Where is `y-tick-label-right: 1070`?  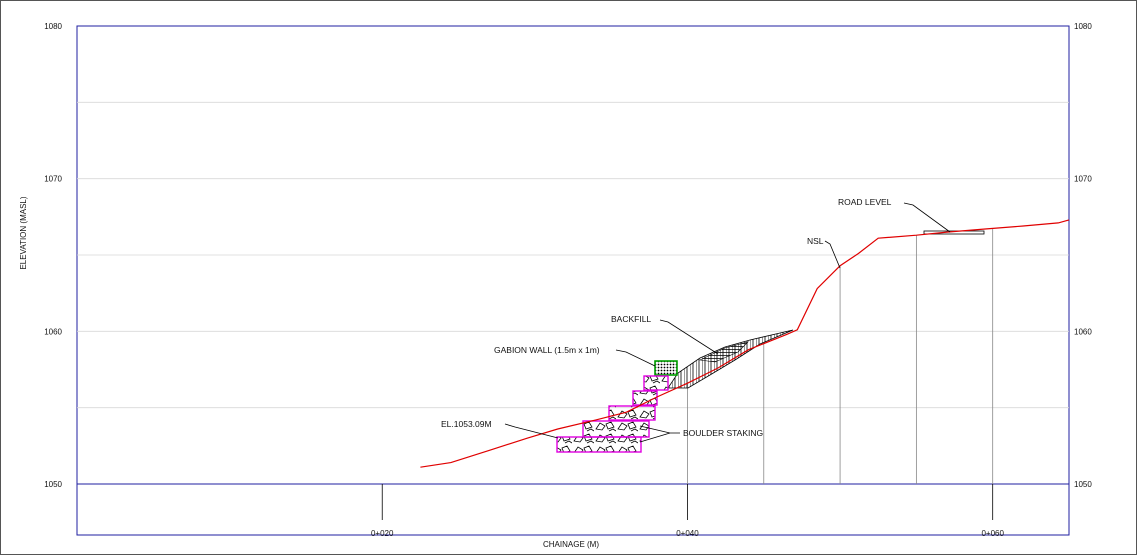 y-tick-label-right: 1070 is located at coordinates (1083, 179).